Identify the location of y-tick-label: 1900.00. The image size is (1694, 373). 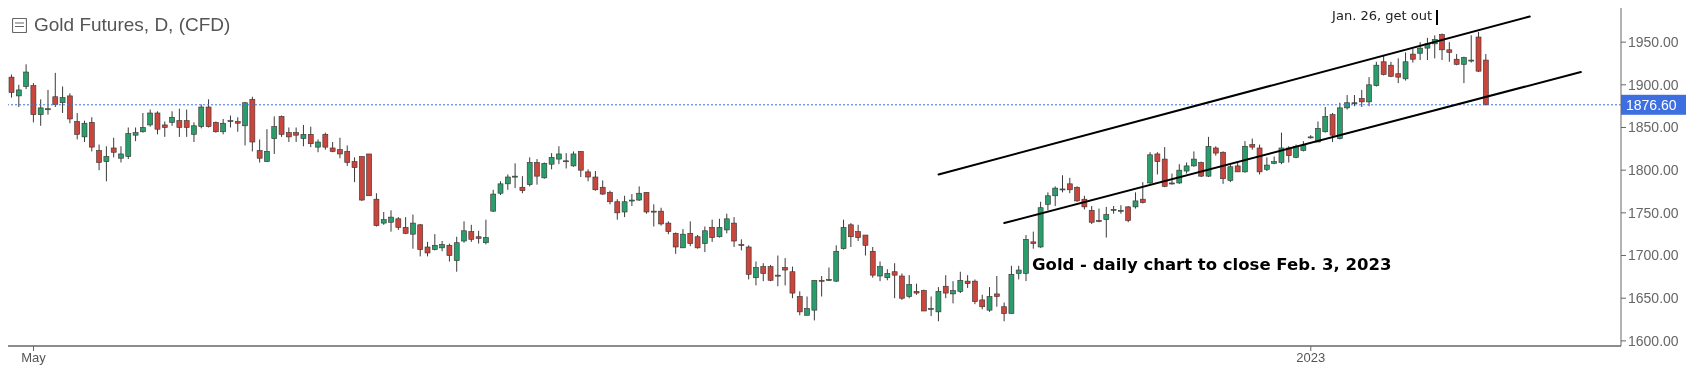
(1653, 84).